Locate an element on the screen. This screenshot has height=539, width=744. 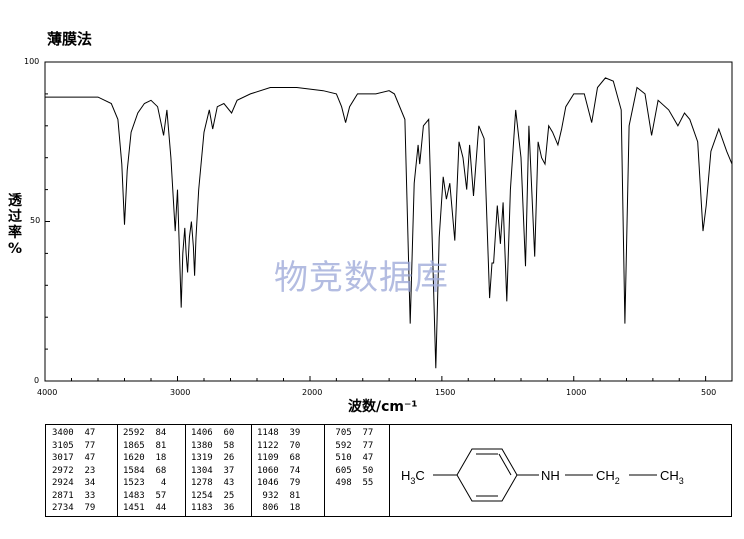
h3c-h: H is located at coordinates (405, 475).